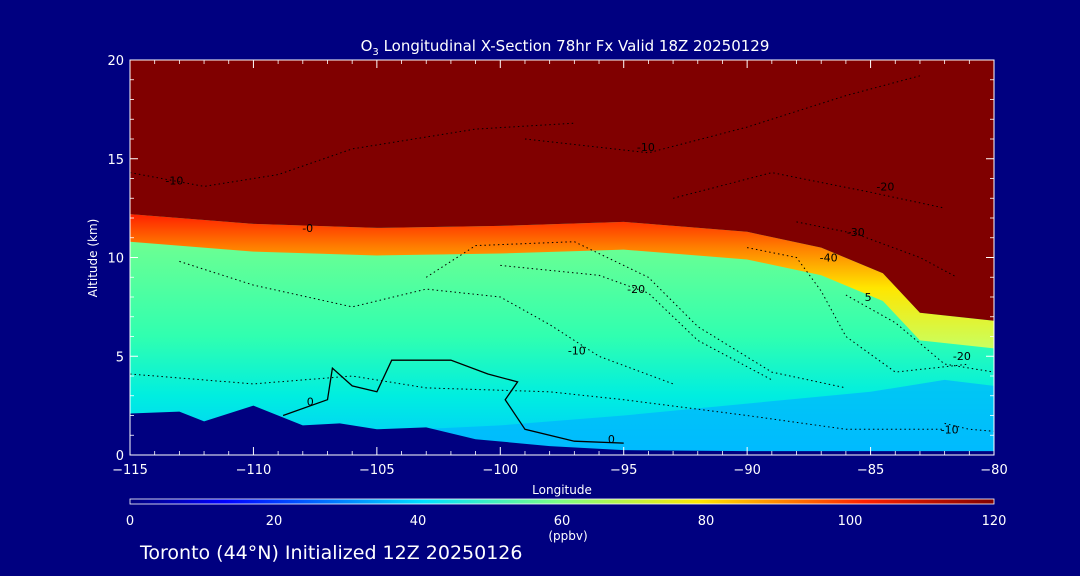  What do you see at coordinates (418, 521) in the screenshot?
I see `colorbar-tick-label: 40` at bounding box center [418, 521].